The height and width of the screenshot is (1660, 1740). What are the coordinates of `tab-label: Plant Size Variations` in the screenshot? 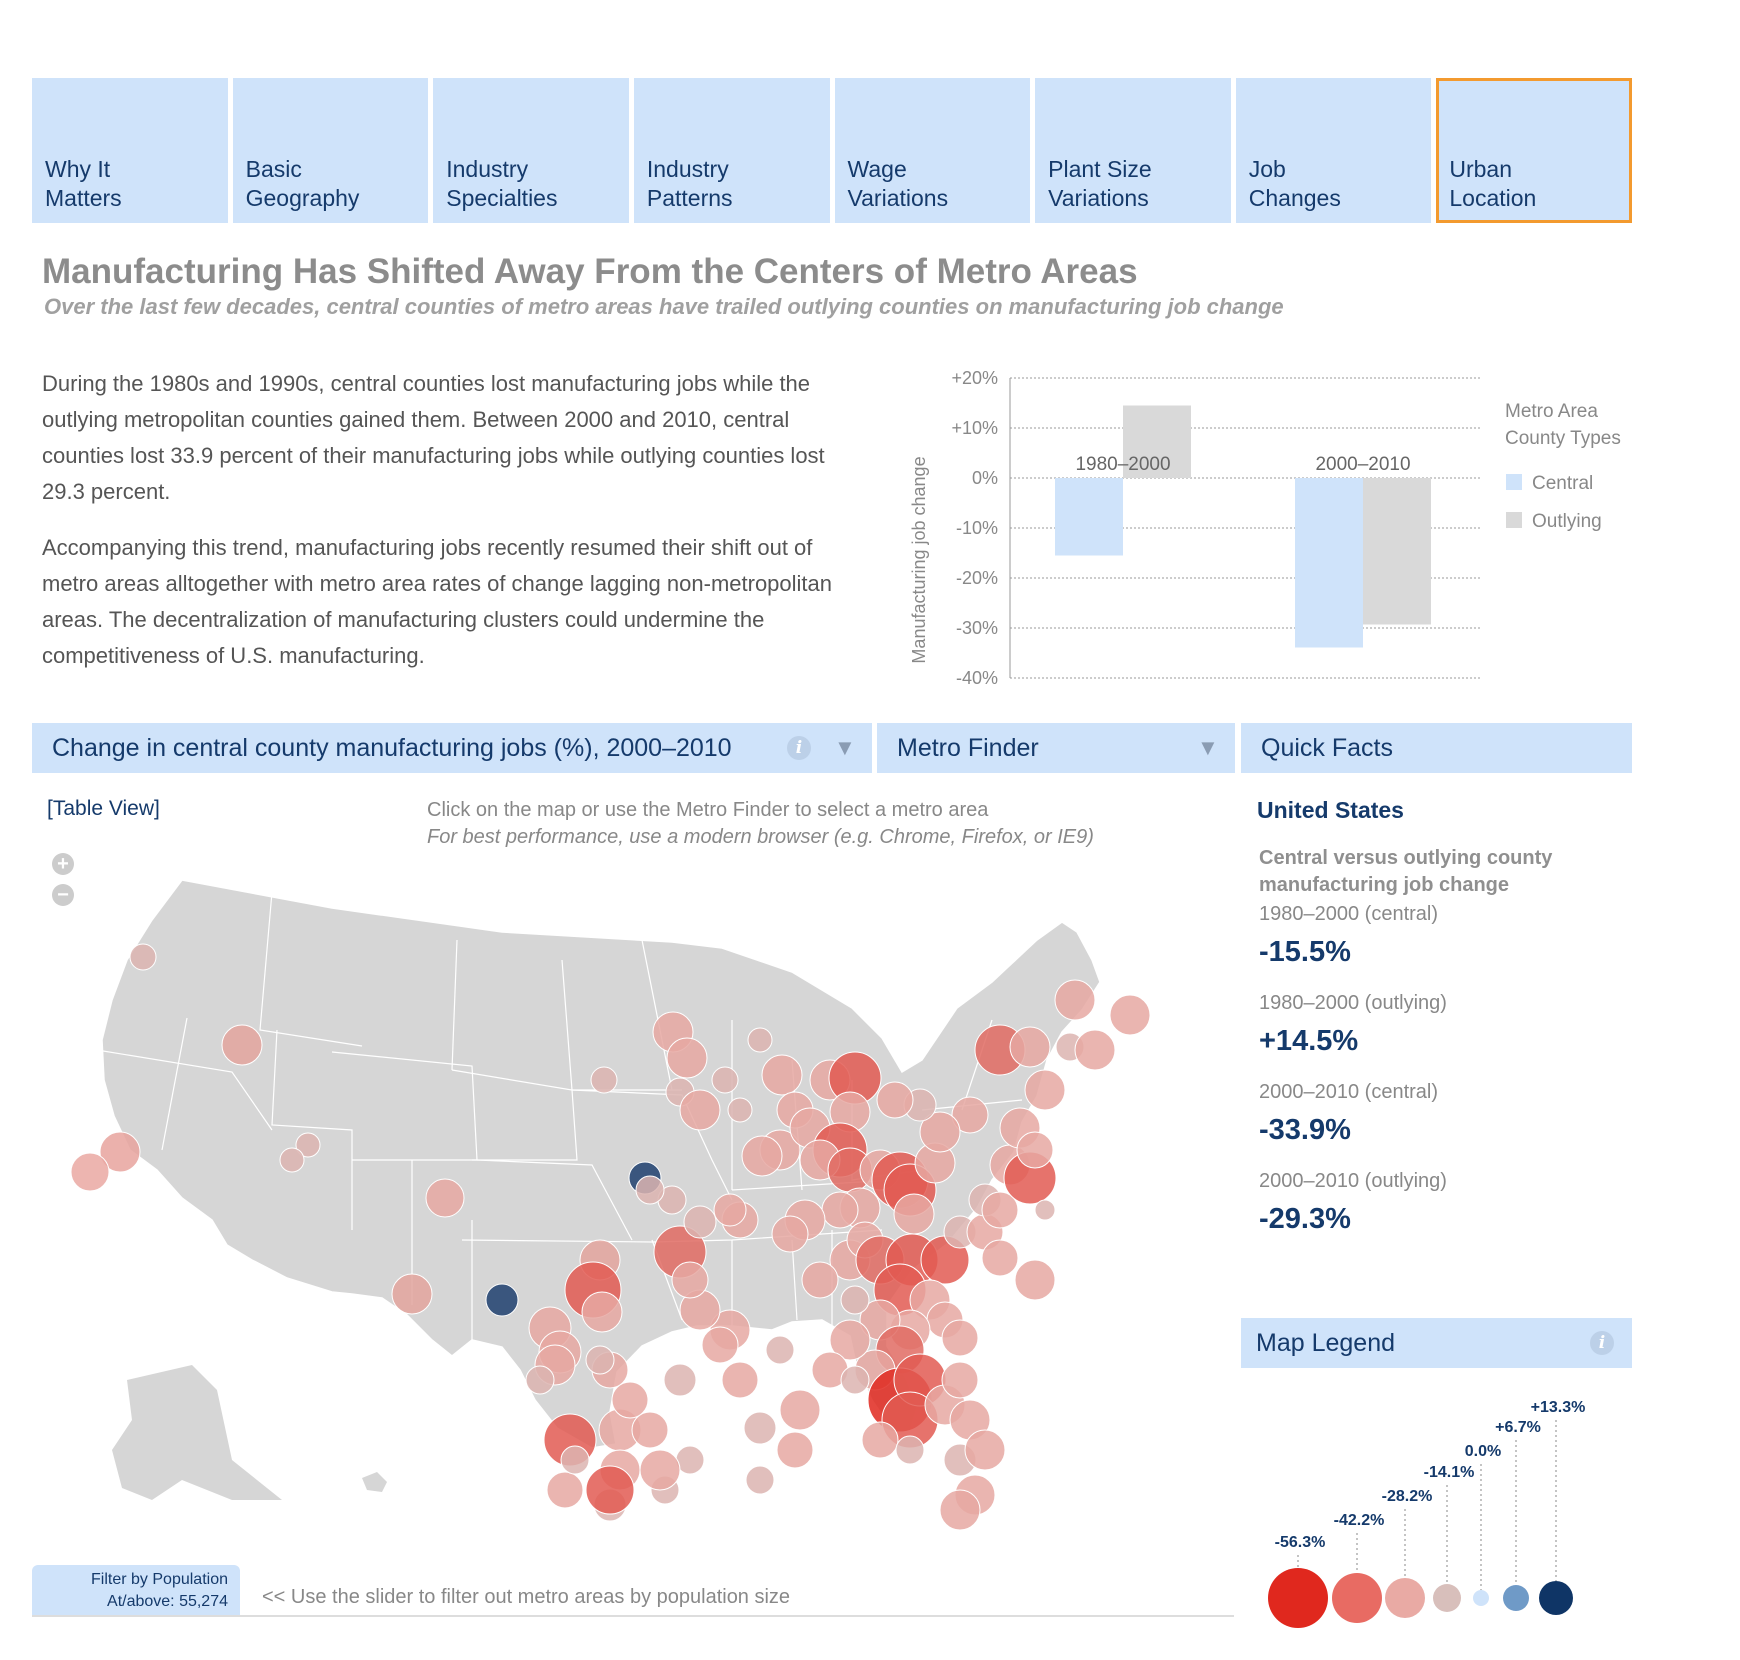 It's located at (1100, 183).